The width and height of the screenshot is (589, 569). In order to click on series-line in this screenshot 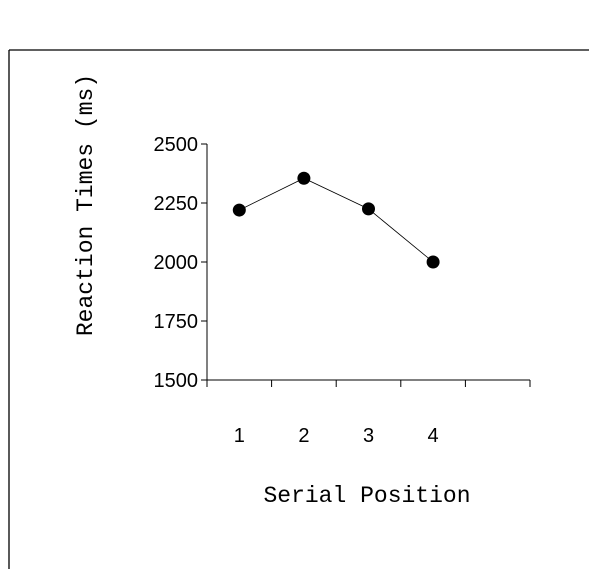, I will do `click(336, 220)`.